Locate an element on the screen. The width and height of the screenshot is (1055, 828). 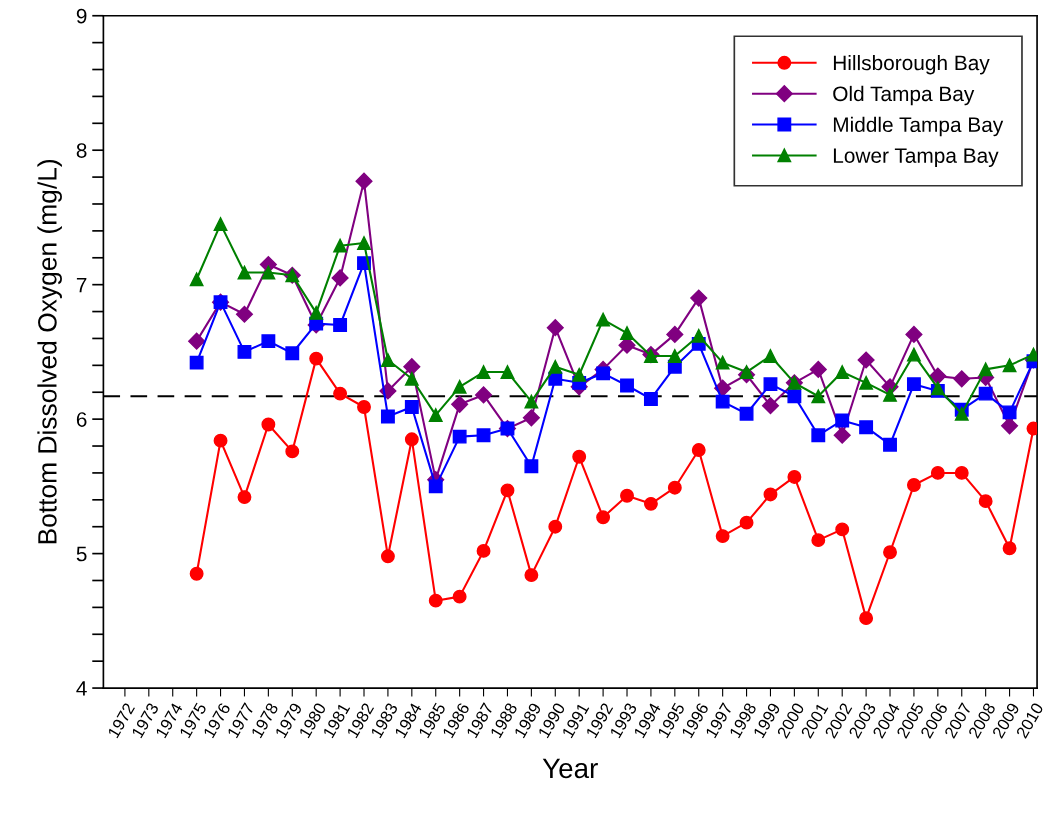
y-axis-title: Bottom Dissolved Oxygen (mg/L) is located at coordinates (49, 351).